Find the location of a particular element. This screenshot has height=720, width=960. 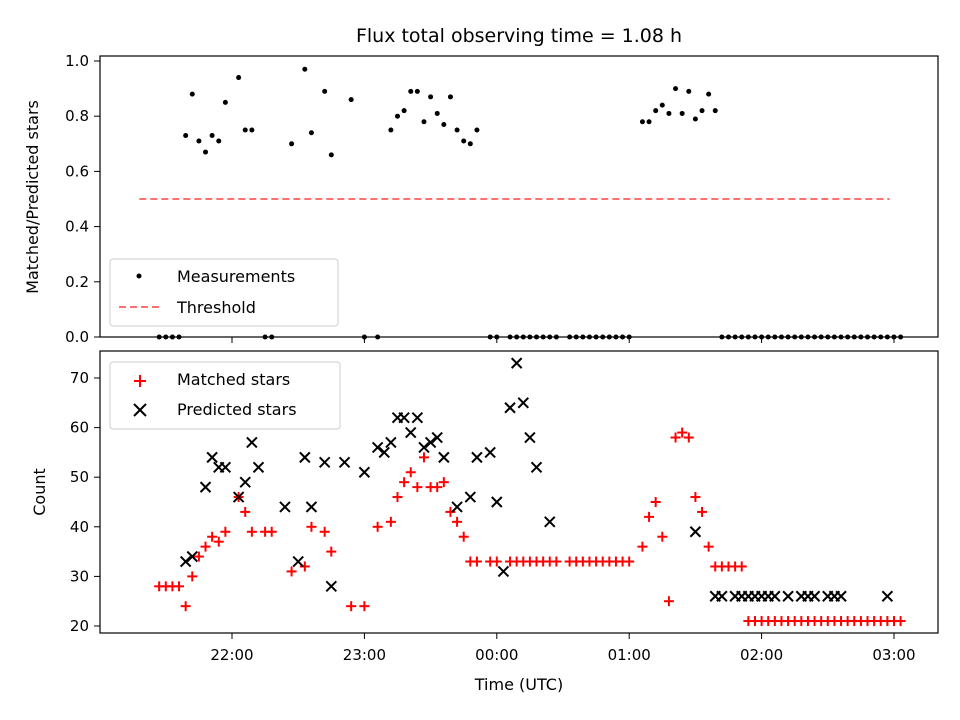

top-legend: Measurements Threshold is located at coordinates (224, 292).